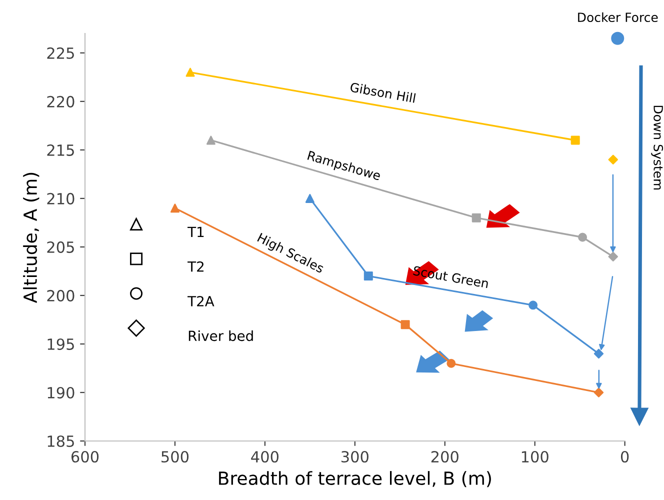  I want to click on series-label: Docker Force, so click(618, 17).